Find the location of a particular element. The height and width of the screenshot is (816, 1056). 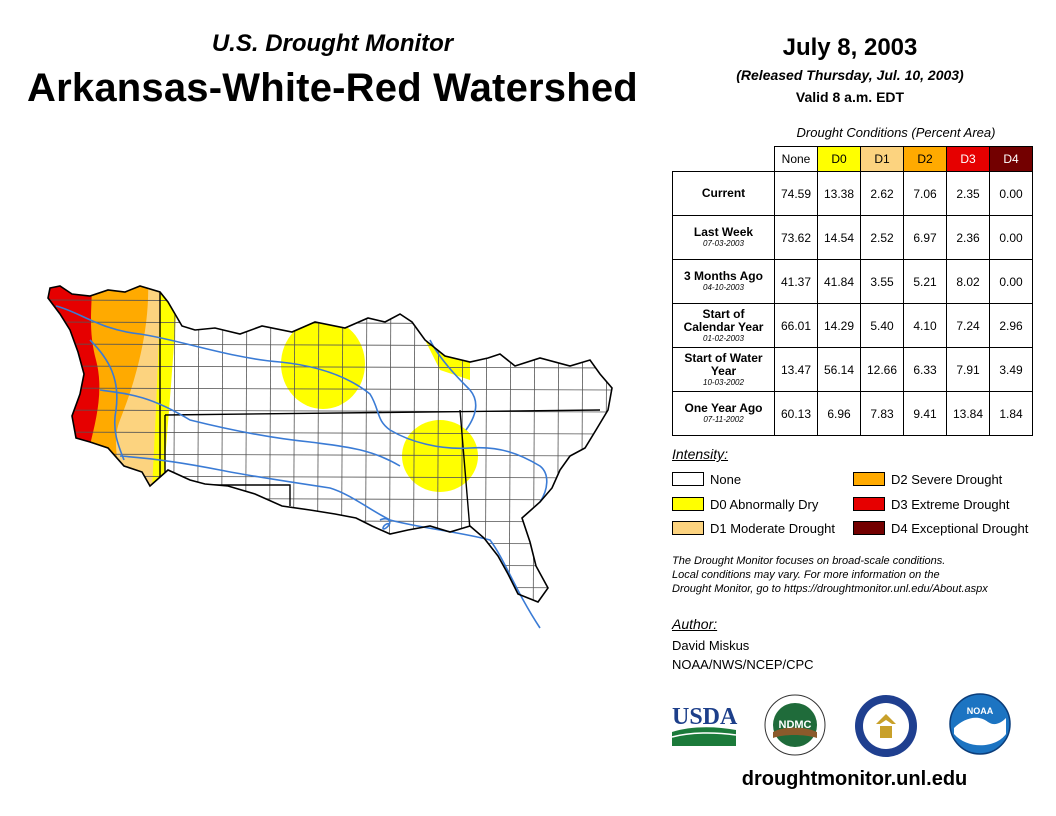

row-date: 07-03-2003 is located at coordinates (723, 243).